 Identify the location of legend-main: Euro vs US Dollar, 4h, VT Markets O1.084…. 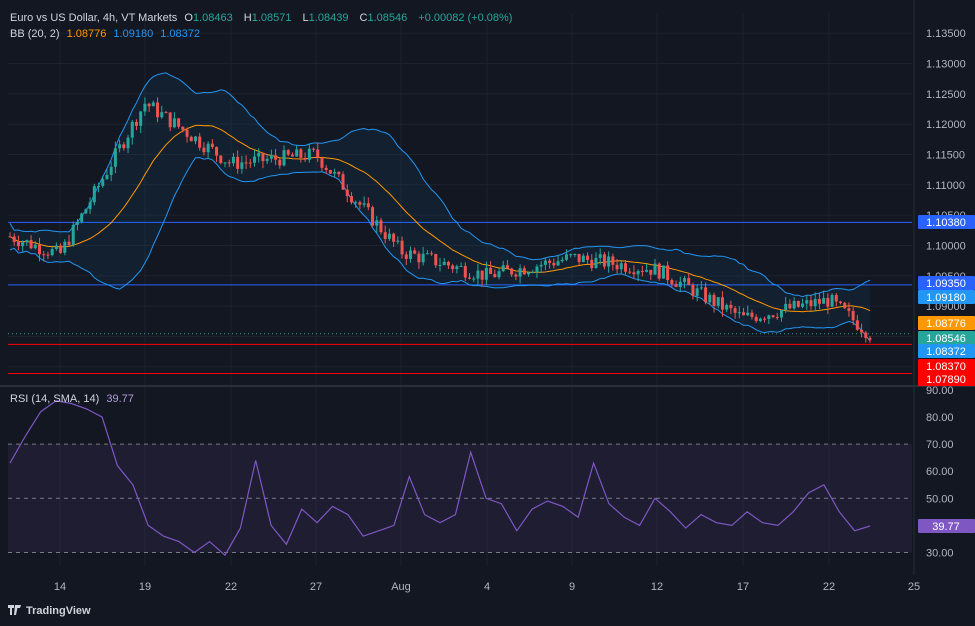
(263, 18).